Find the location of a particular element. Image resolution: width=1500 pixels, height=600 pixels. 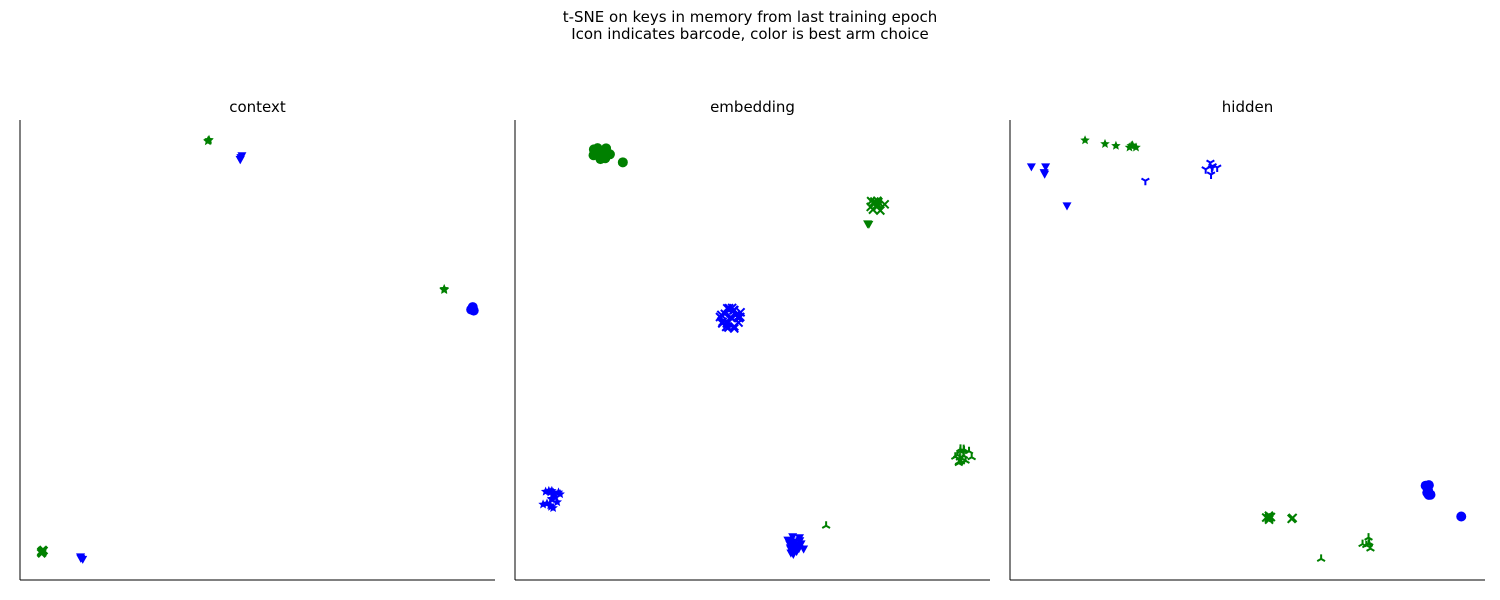

cluster-x_filled-green is located at coordinates (42, 551).